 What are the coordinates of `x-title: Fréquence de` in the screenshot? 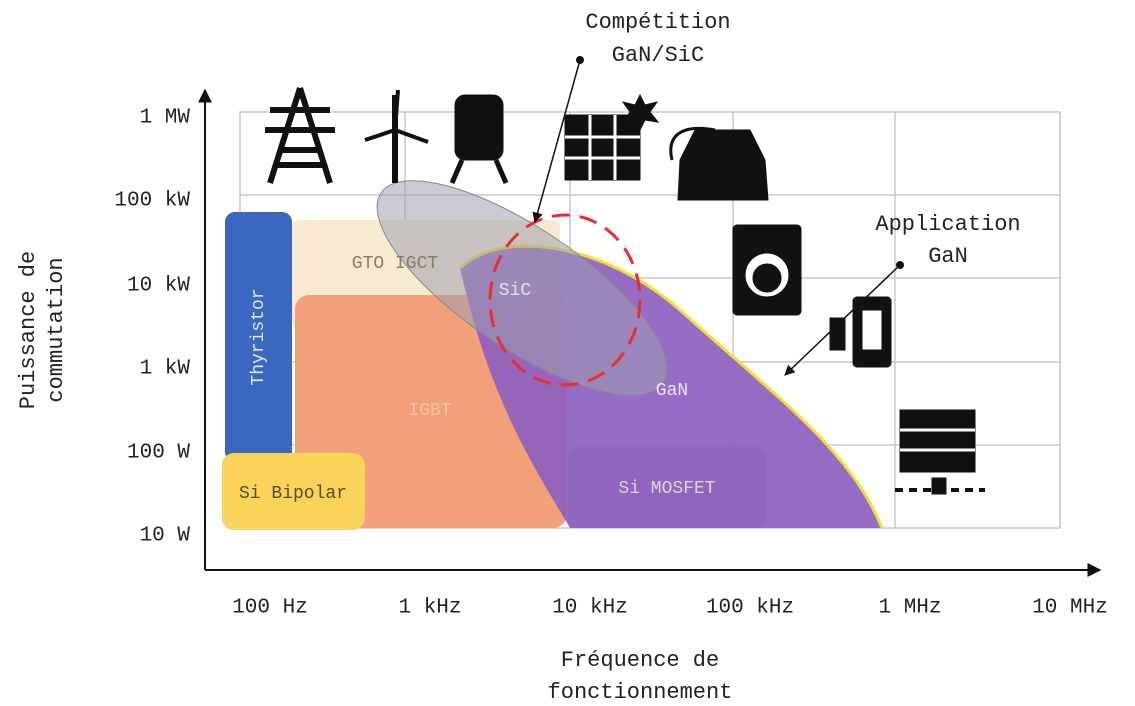 It's located at (640, 660).